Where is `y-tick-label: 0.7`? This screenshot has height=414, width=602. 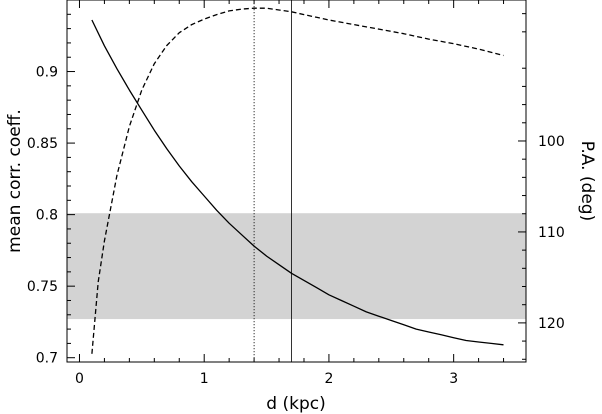 y-tick-label: 0.7 is located at coordinates (47, 359).